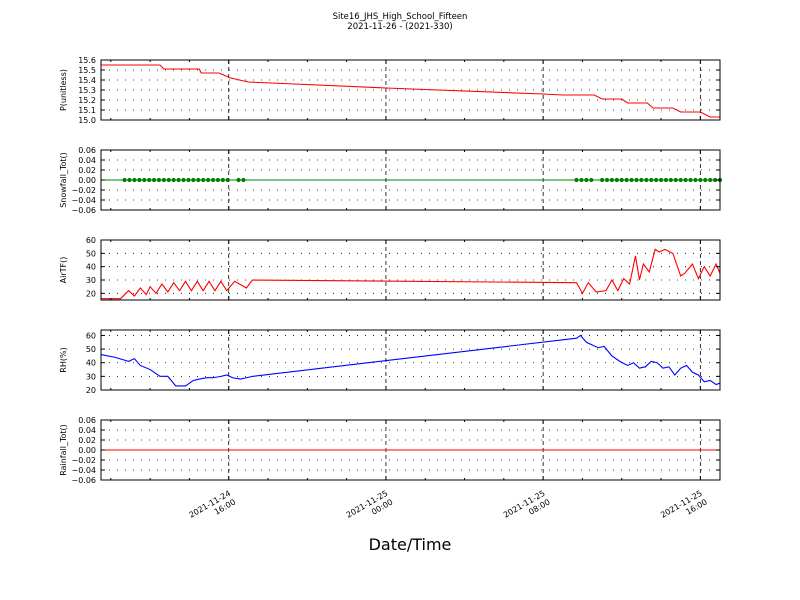  I want to click on snowfall-ytick-label-3: 0.00, so click(87, 180).